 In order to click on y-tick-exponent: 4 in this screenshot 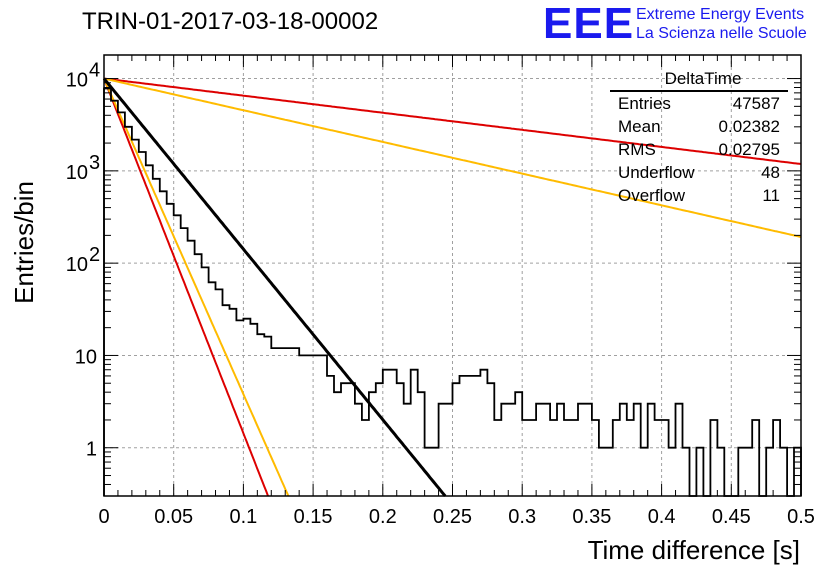, I will do `click(94, 71)`.